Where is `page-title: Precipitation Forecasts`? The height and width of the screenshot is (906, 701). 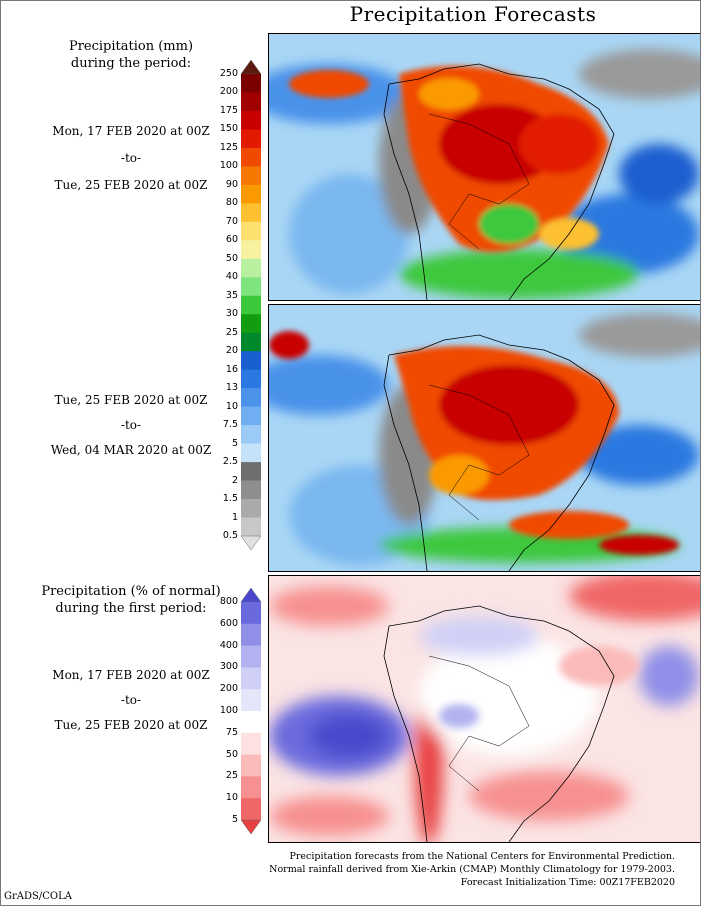 page-title: Precipitation Forecasts is located at coordinates (473, 14).